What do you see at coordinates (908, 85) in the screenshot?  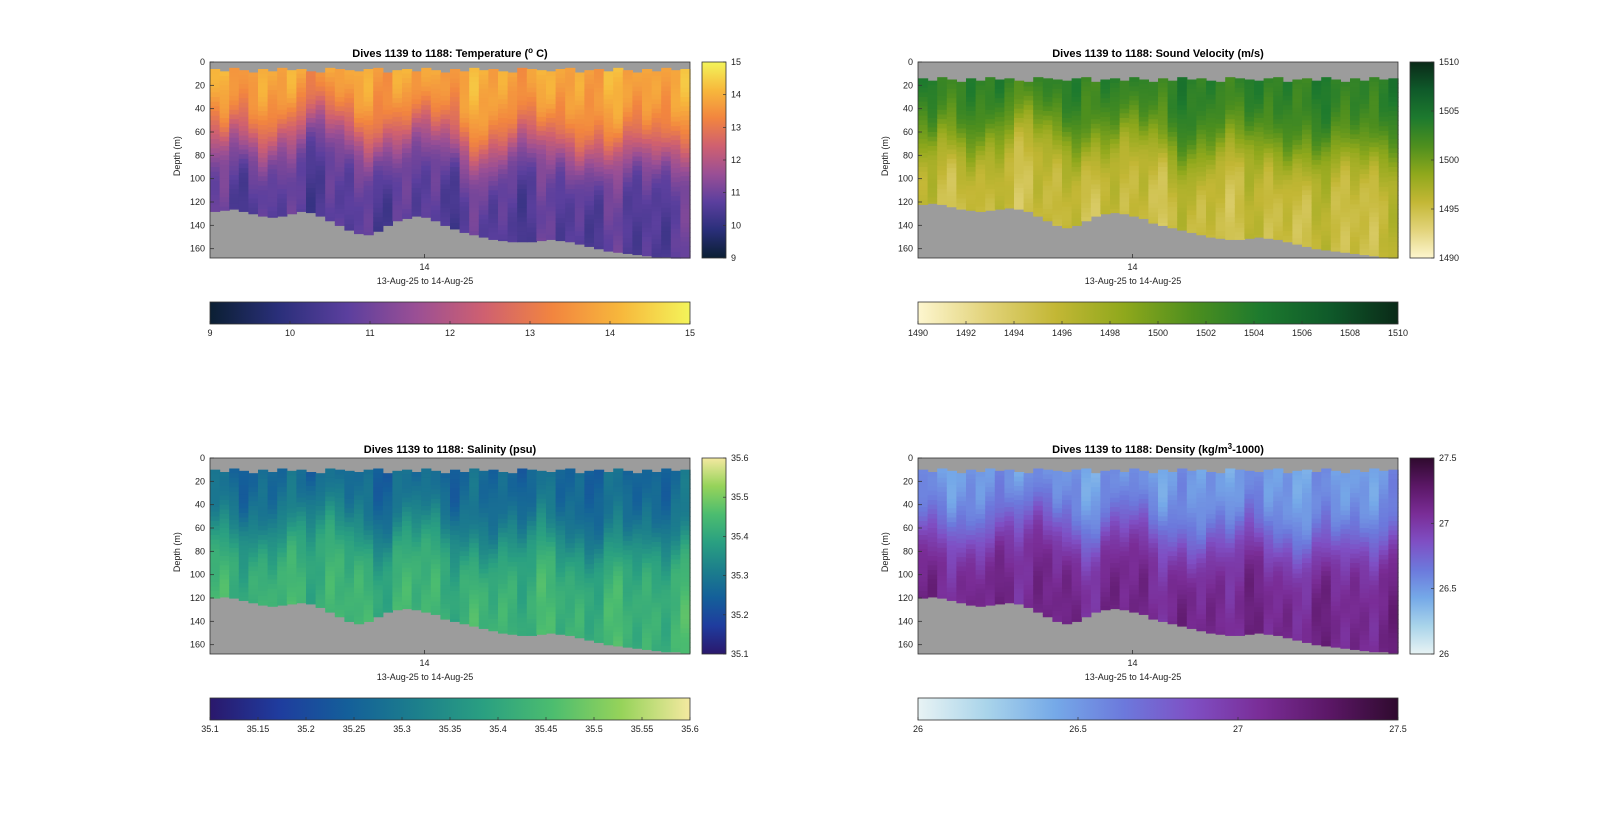 I see `y-tick-label: 20` at bounding box center [908, 85].